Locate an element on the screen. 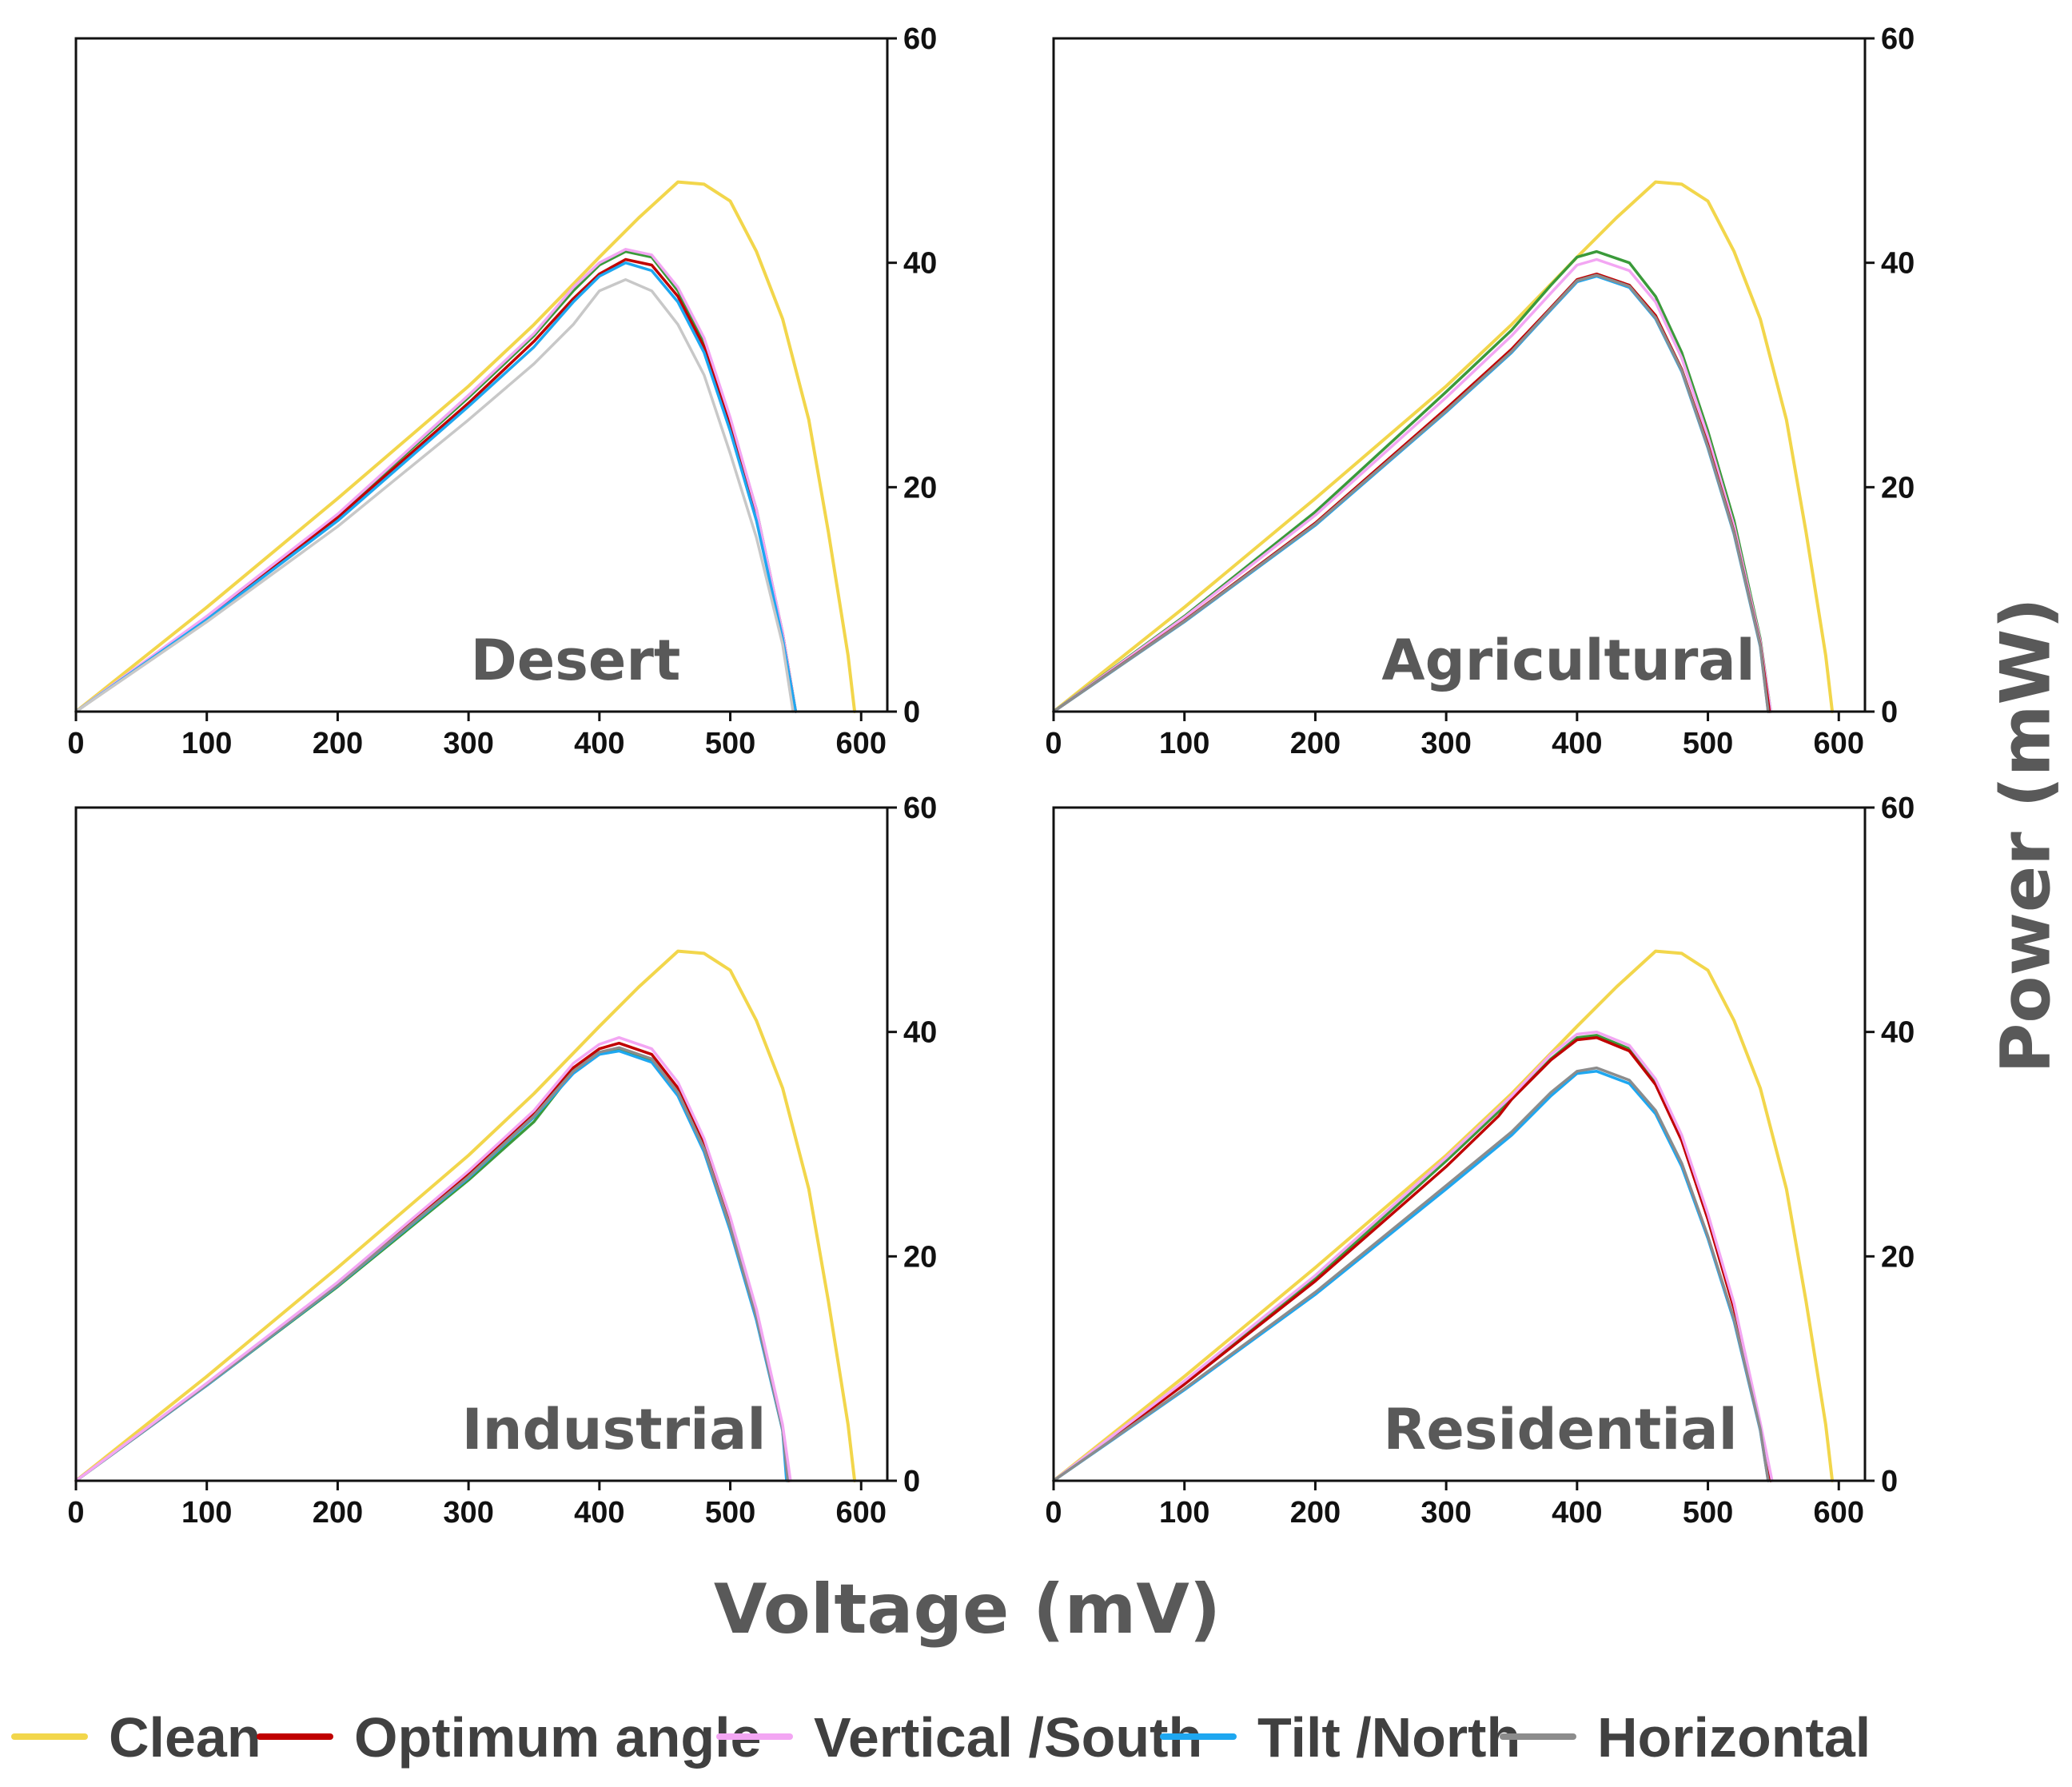 This screenshot has width=2072, height=1787. legend-label-horizontal: Horizontal is located at coordinates (1734, 1738).